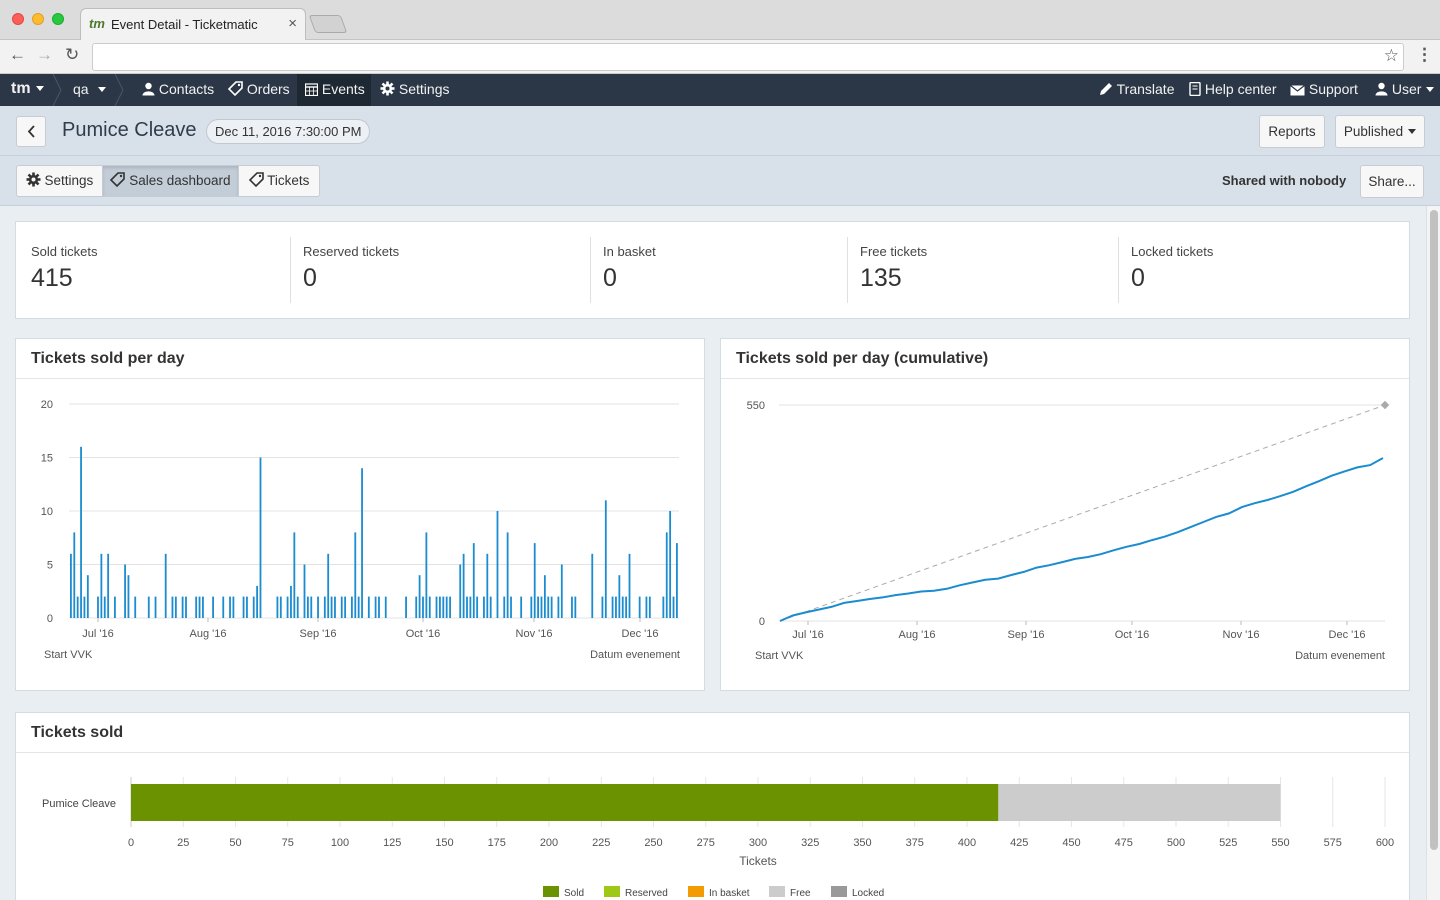  Describe the element at coordinates (646, 893) in the screenshot. I see `legend-label: Reserved` at that location.